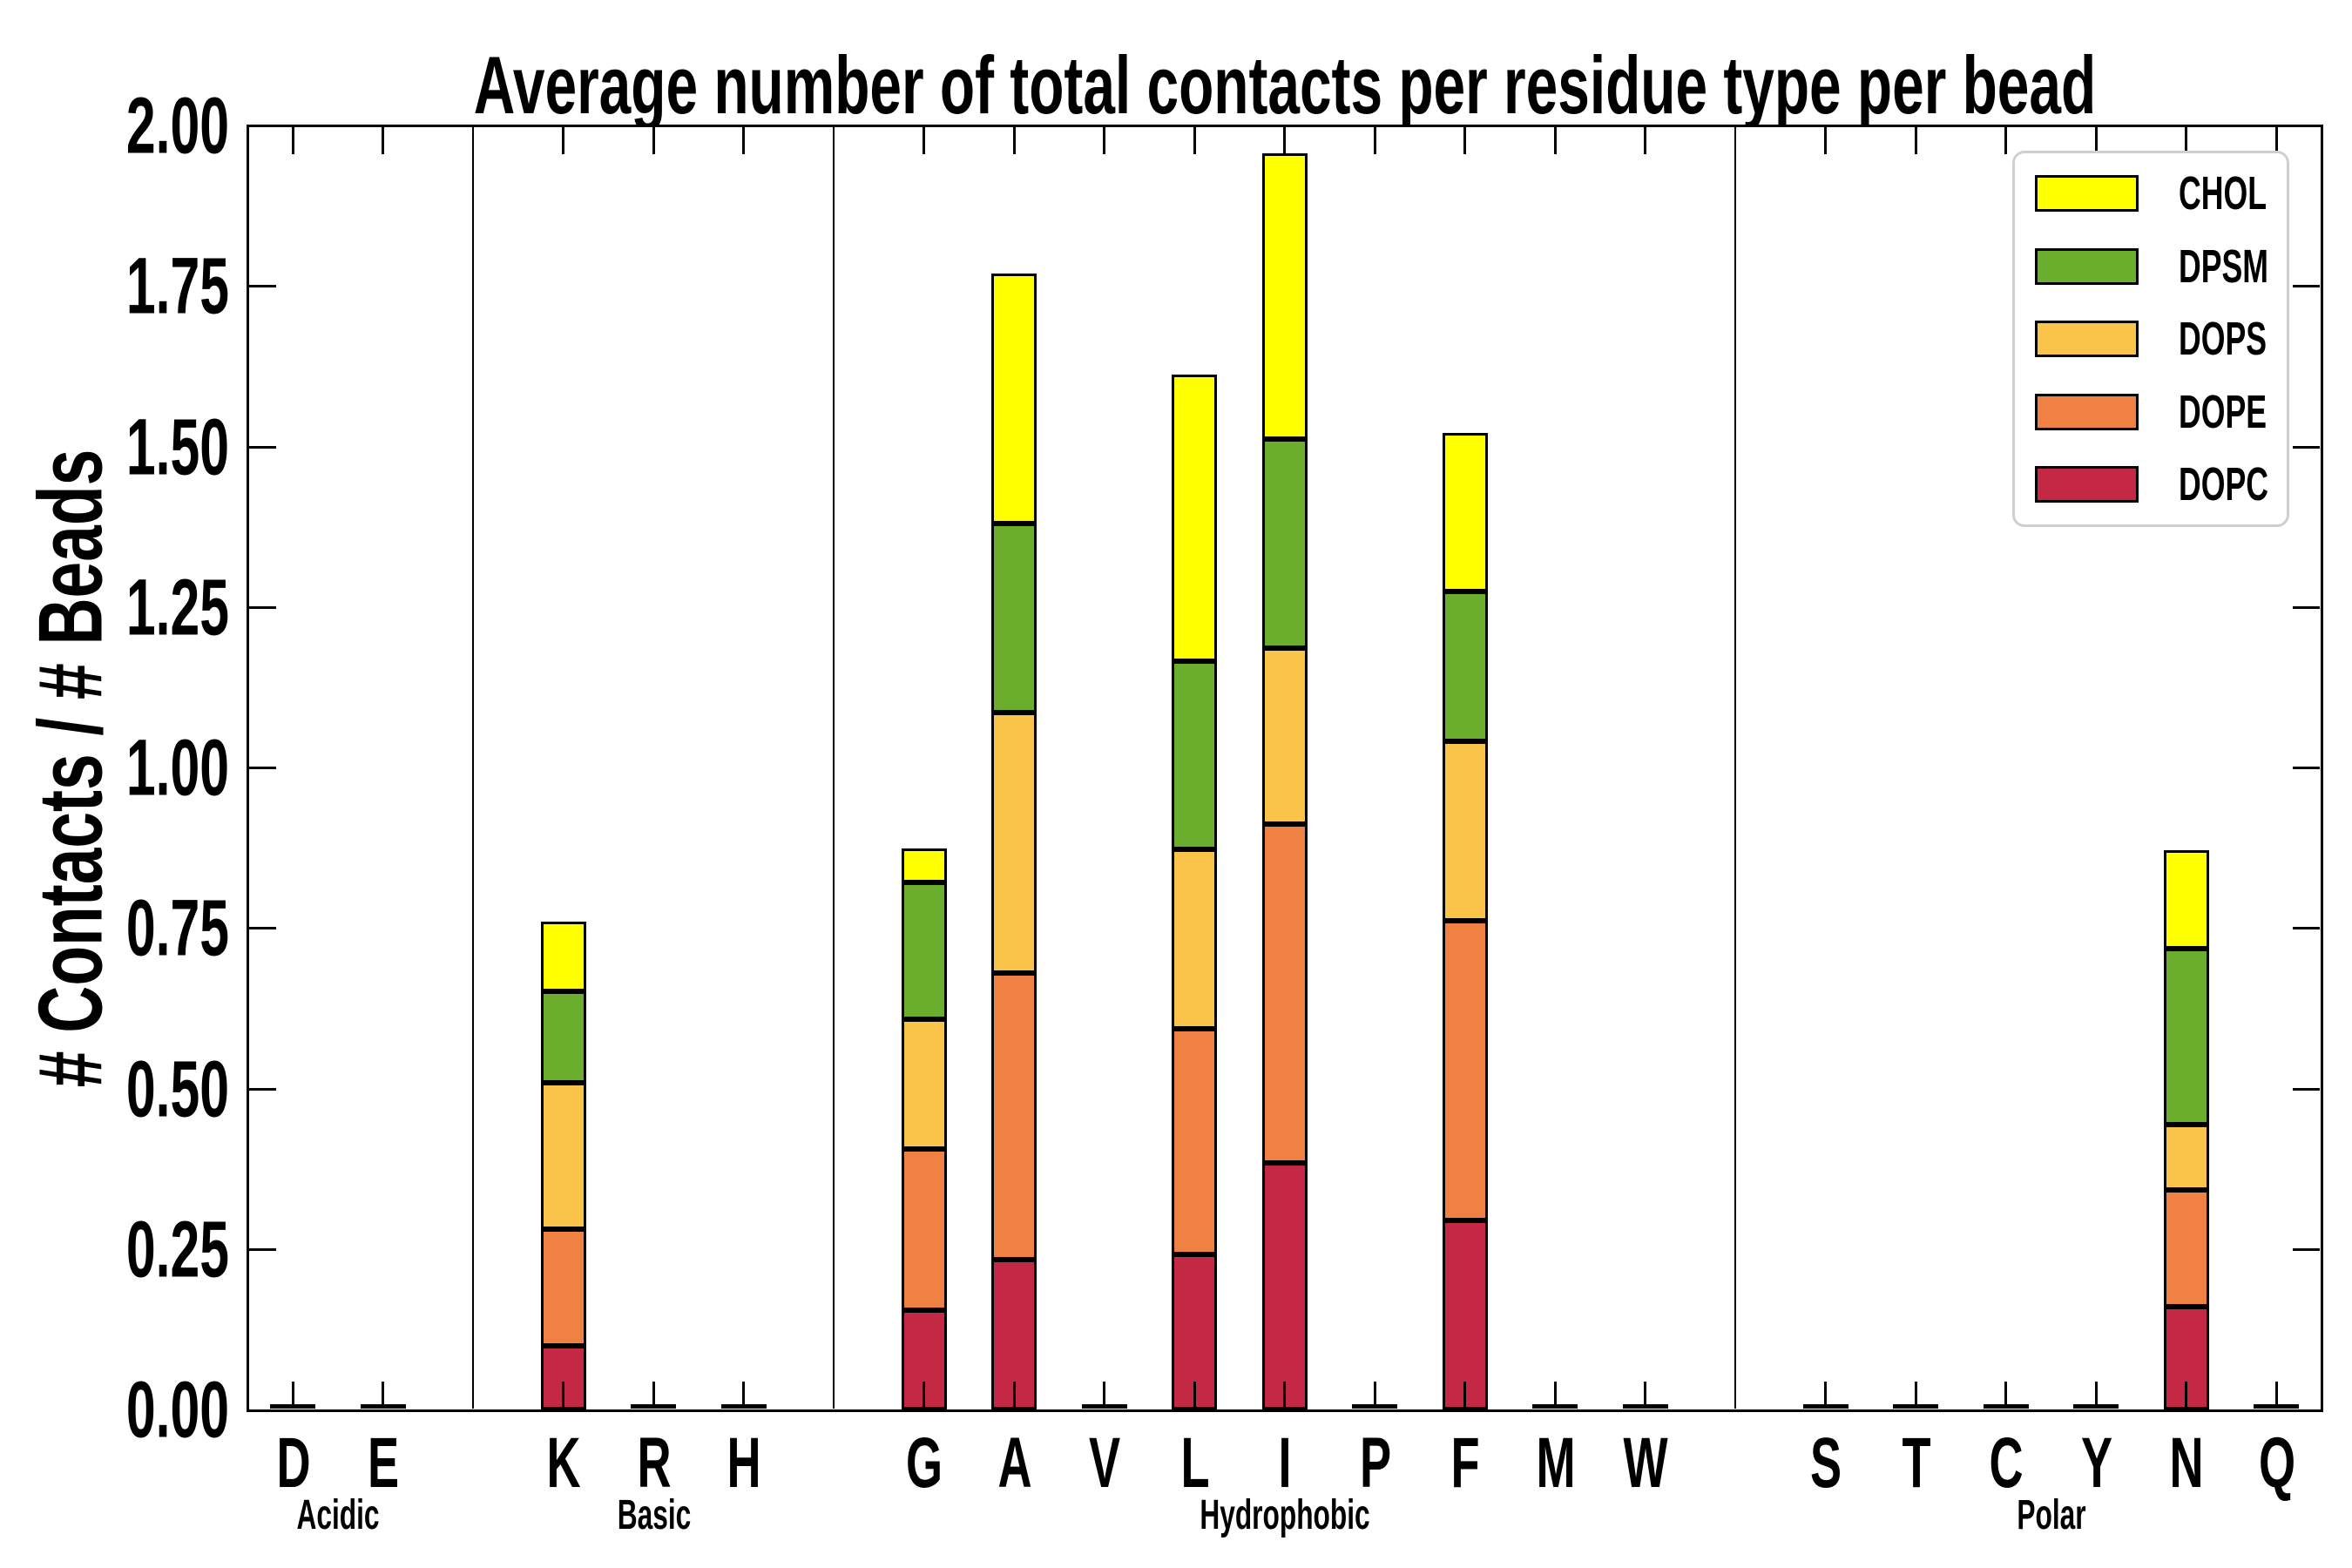  Describe the element at coordinates (1915, 140) in the screenshot. I see `x-tick-top-T` at that location.